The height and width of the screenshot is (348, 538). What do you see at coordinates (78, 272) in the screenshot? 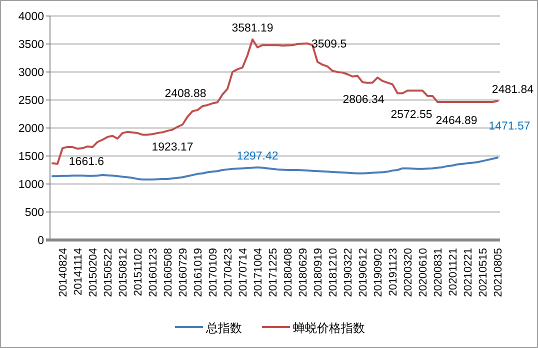
I see `x-tick-label: 20141114` at bounding box center [78, 272].